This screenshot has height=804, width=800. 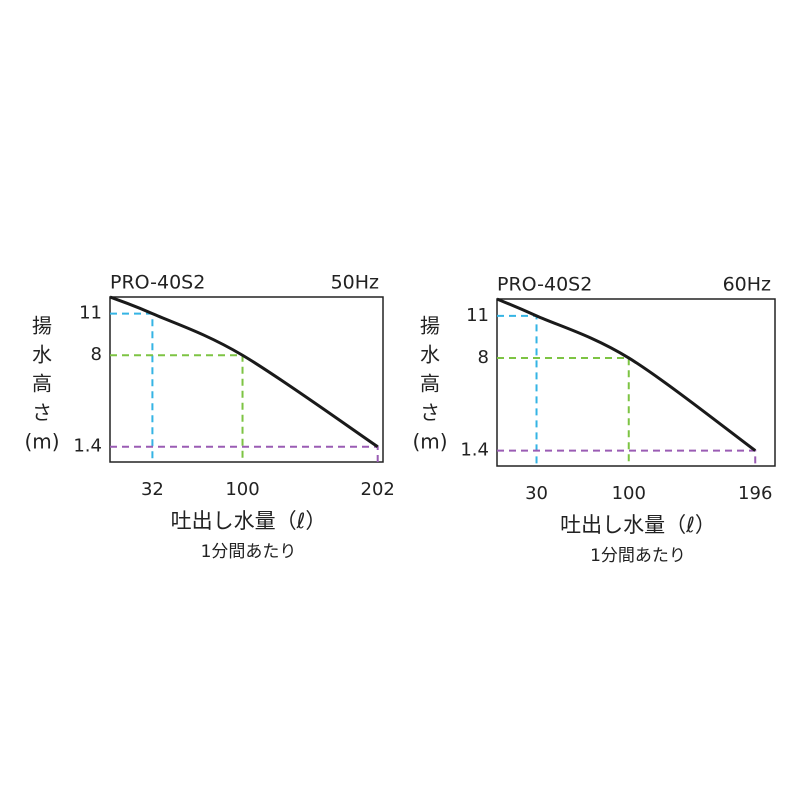 What do you see at coordinates (755, 493) in the screenshot?
I see `x-tick-label: 196` at bounding box center [755, 493].